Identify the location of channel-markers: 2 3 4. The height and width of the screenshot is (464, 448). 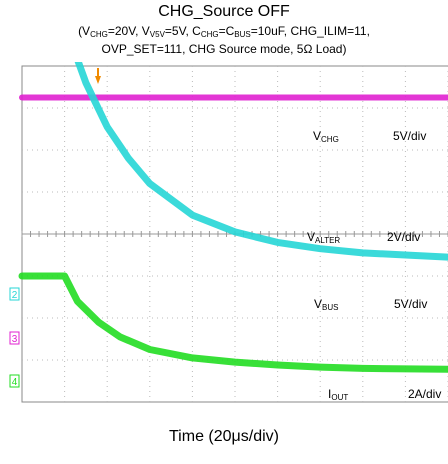
(14, 337).